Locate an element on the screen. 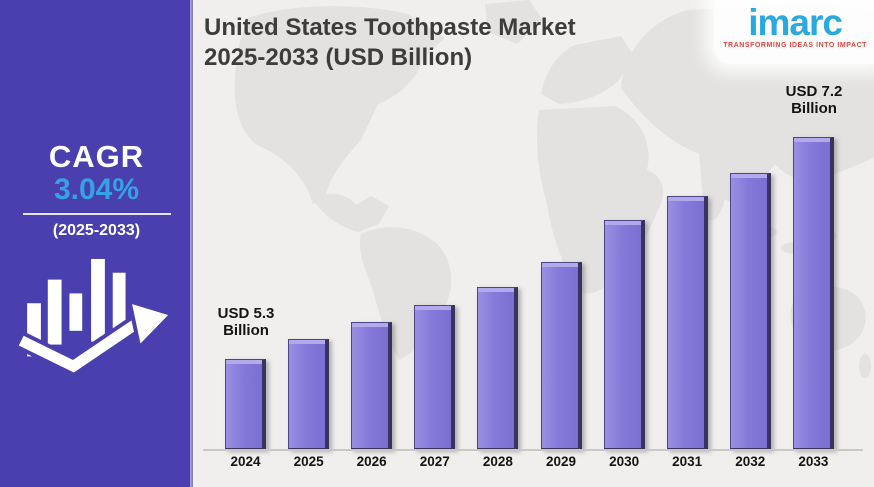 This screenshot has width=874, height=487. title-line-1: United States Toothpaste Market is located at coordinates (390, 27).